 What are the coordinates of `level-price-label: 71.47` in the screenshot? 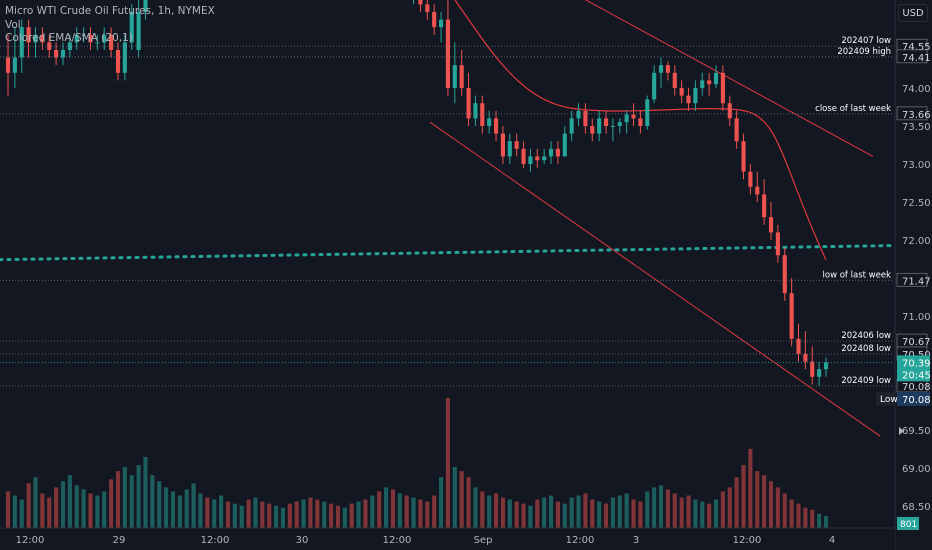 It's located at (916, 281).